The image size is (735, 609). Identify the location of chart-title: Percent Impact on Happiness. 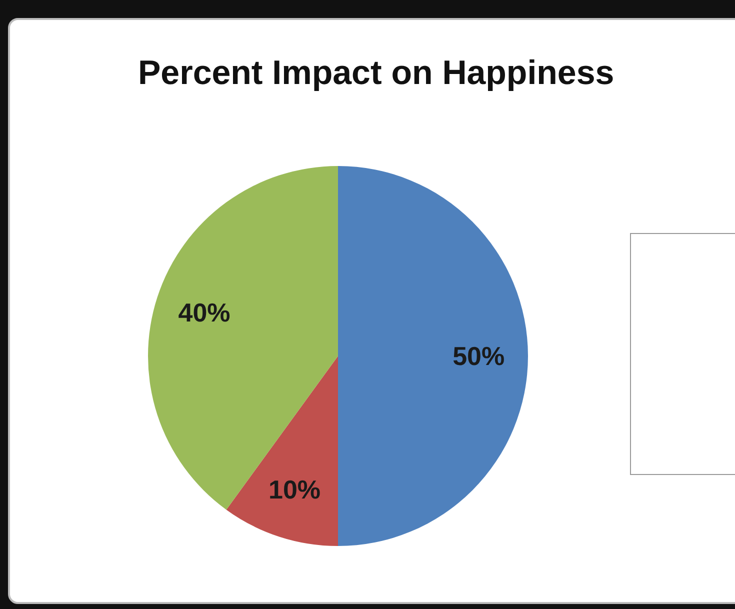
(376, 73).